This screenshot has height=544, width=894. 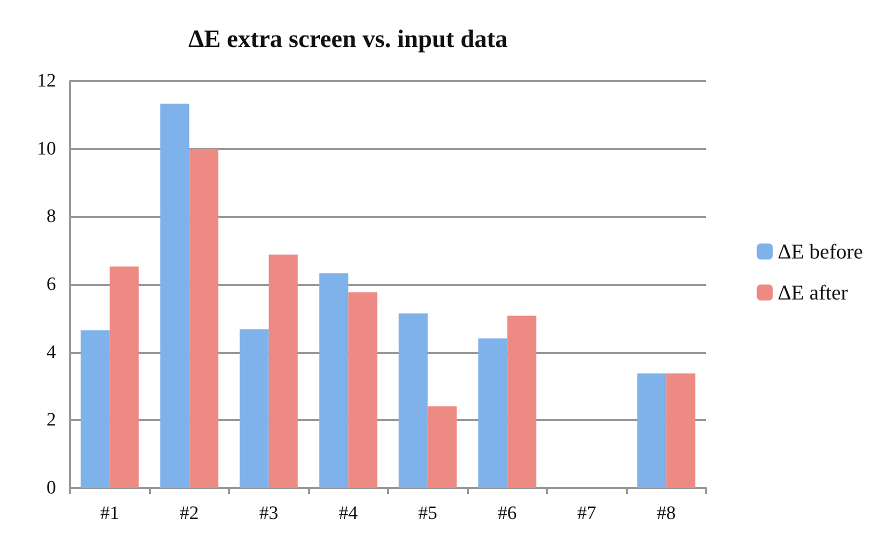 What do you see at coordinates (46, 149) in the screenshot?
I see `y-tick-label: 10` at bounding box center [46, 149].